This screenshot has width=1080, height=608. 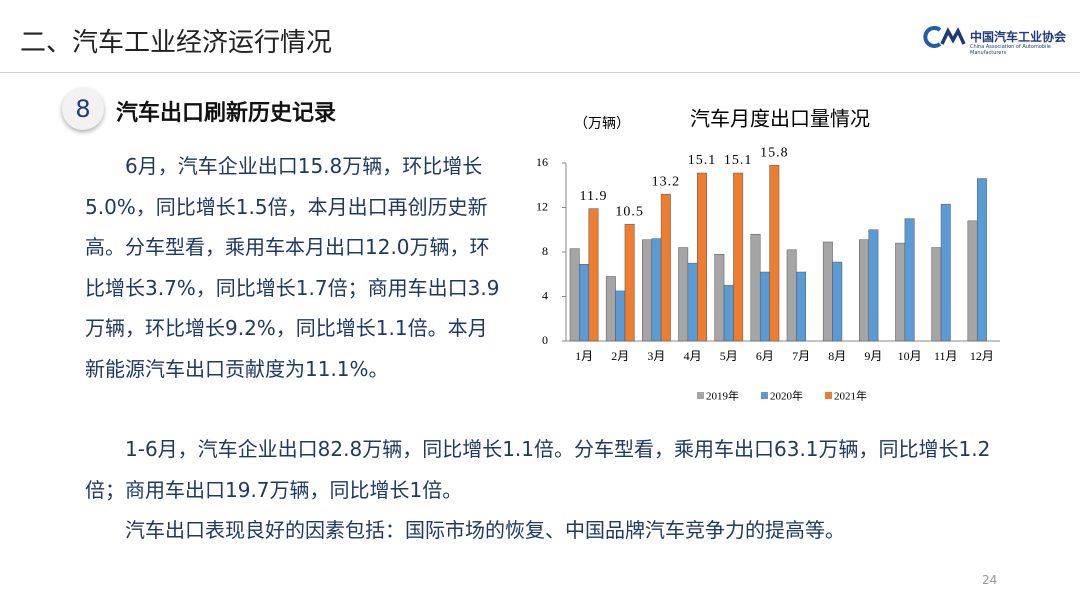 What do you see at coordinates (873, 356) in the screenshot?
I see `x-tick-label: 9月` at bounding box center [873, 356].